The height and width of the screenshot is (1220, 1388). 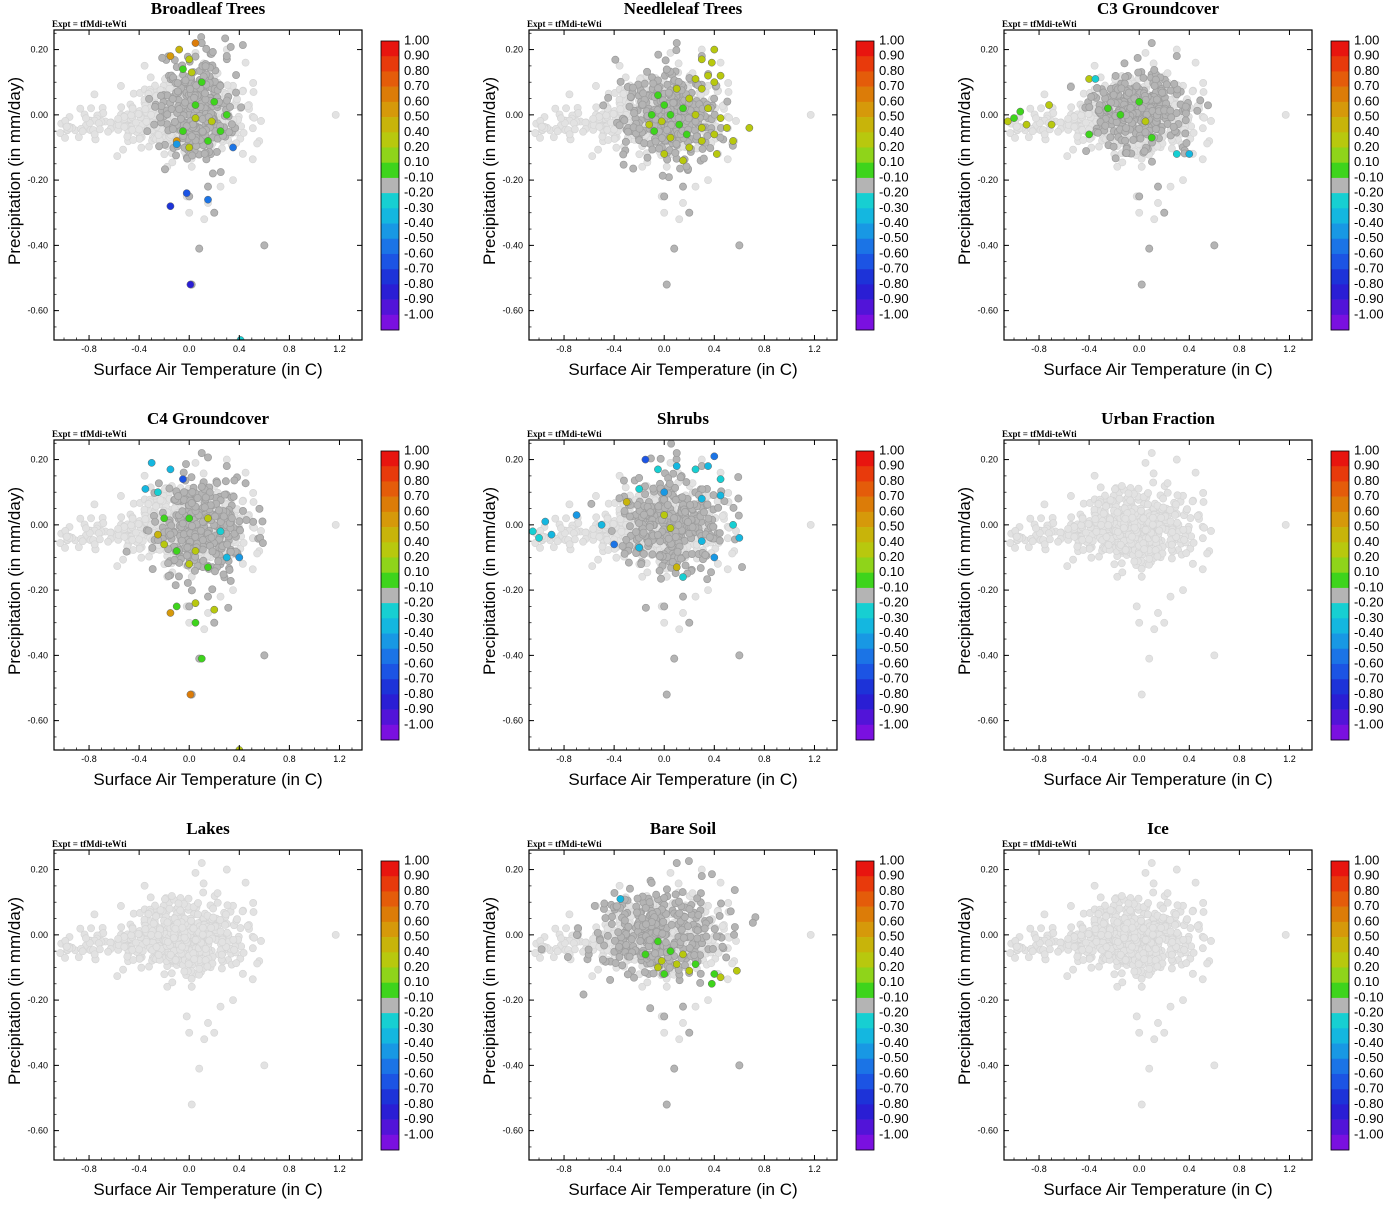 I want to click on colorbar-label: -0.10, so click(x=1369, y=176).